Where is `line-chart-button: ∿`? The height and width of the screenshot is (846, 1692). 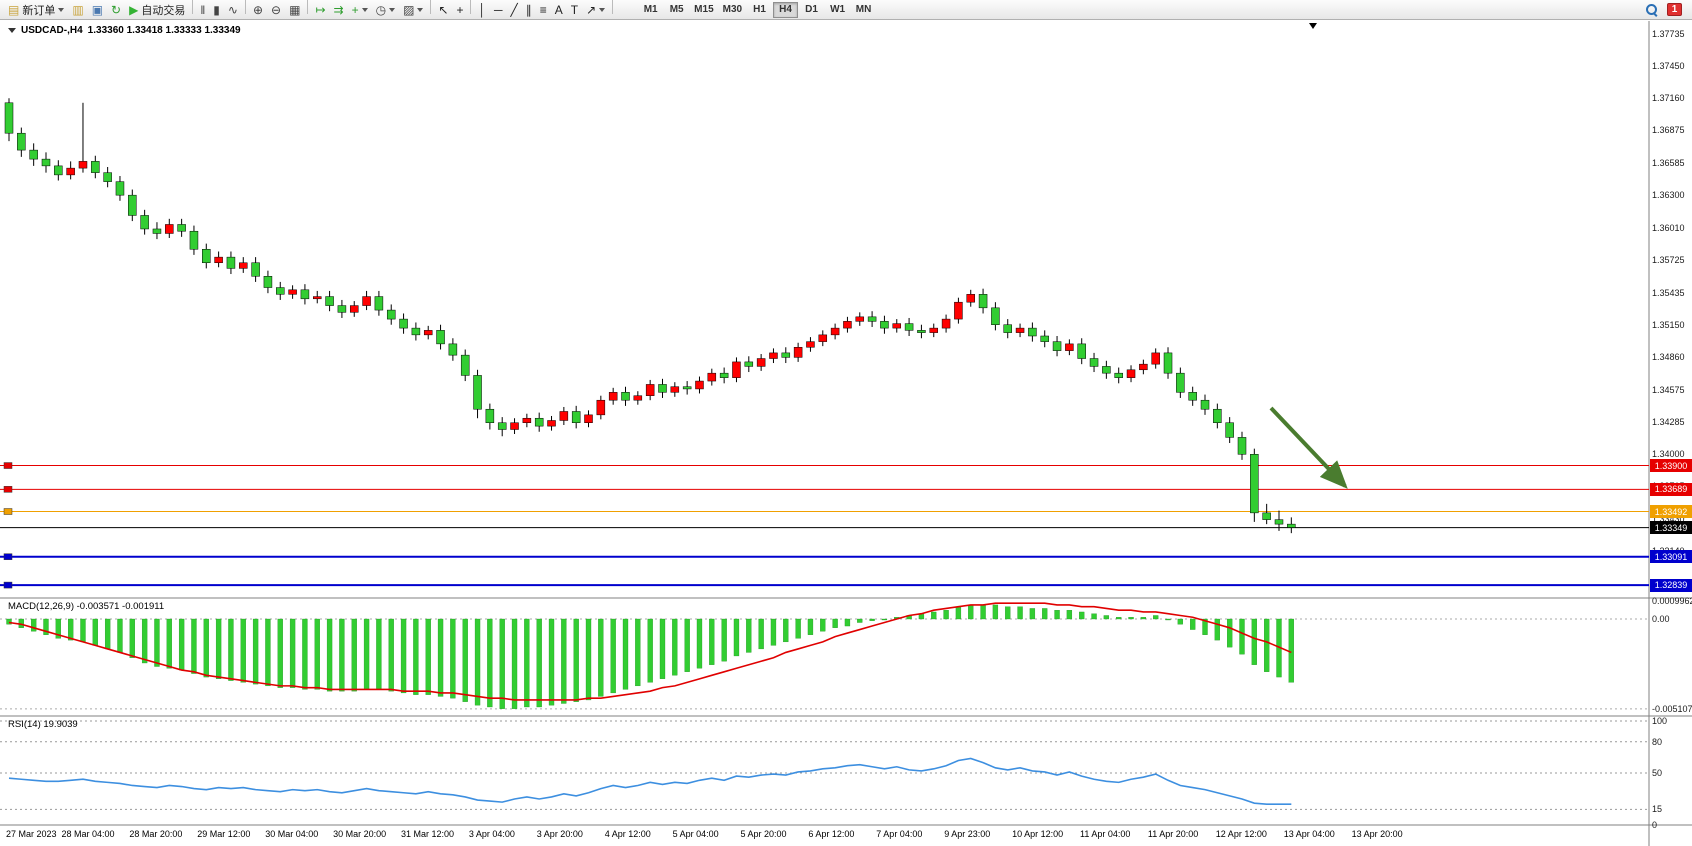 line-chart-button: ∿ is located at coordinates (233, 10).